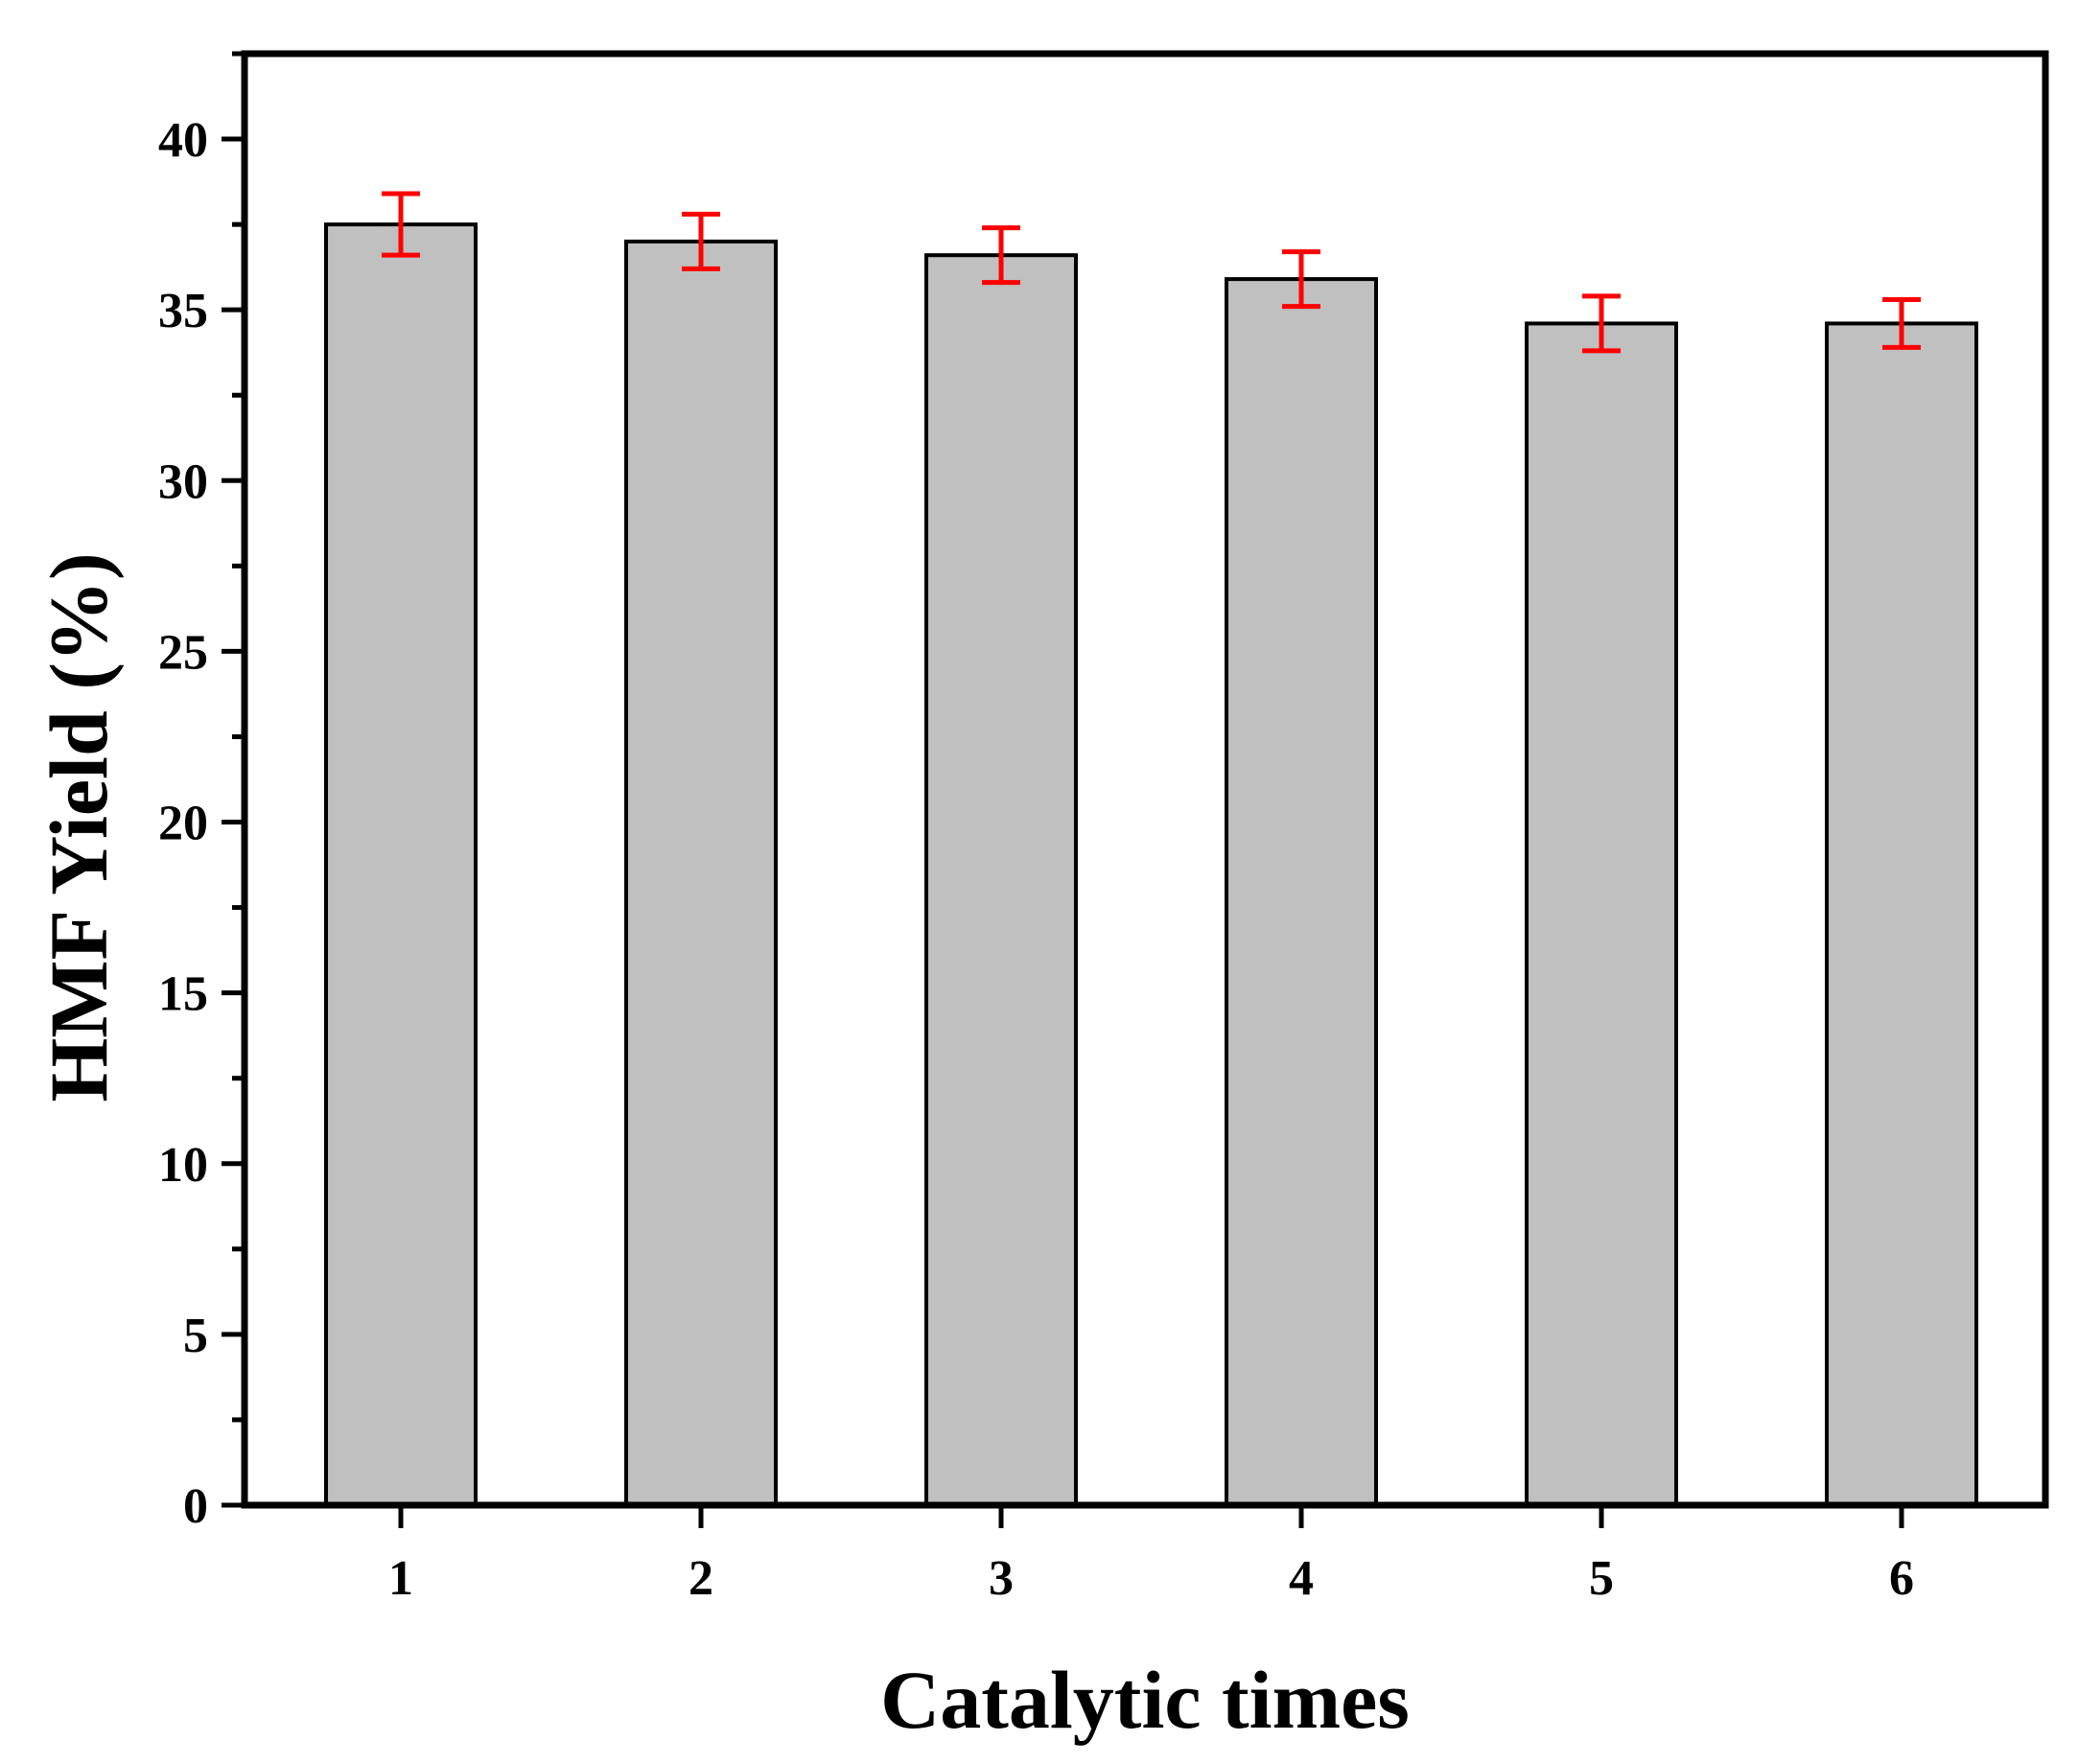 The height and width of the screenshot is (1764, 2078). What do you see at coordinates (1601, 1578) in the screenshot?
I see `x-tick-label-5: 5` at bounding box center [1601, 1578].